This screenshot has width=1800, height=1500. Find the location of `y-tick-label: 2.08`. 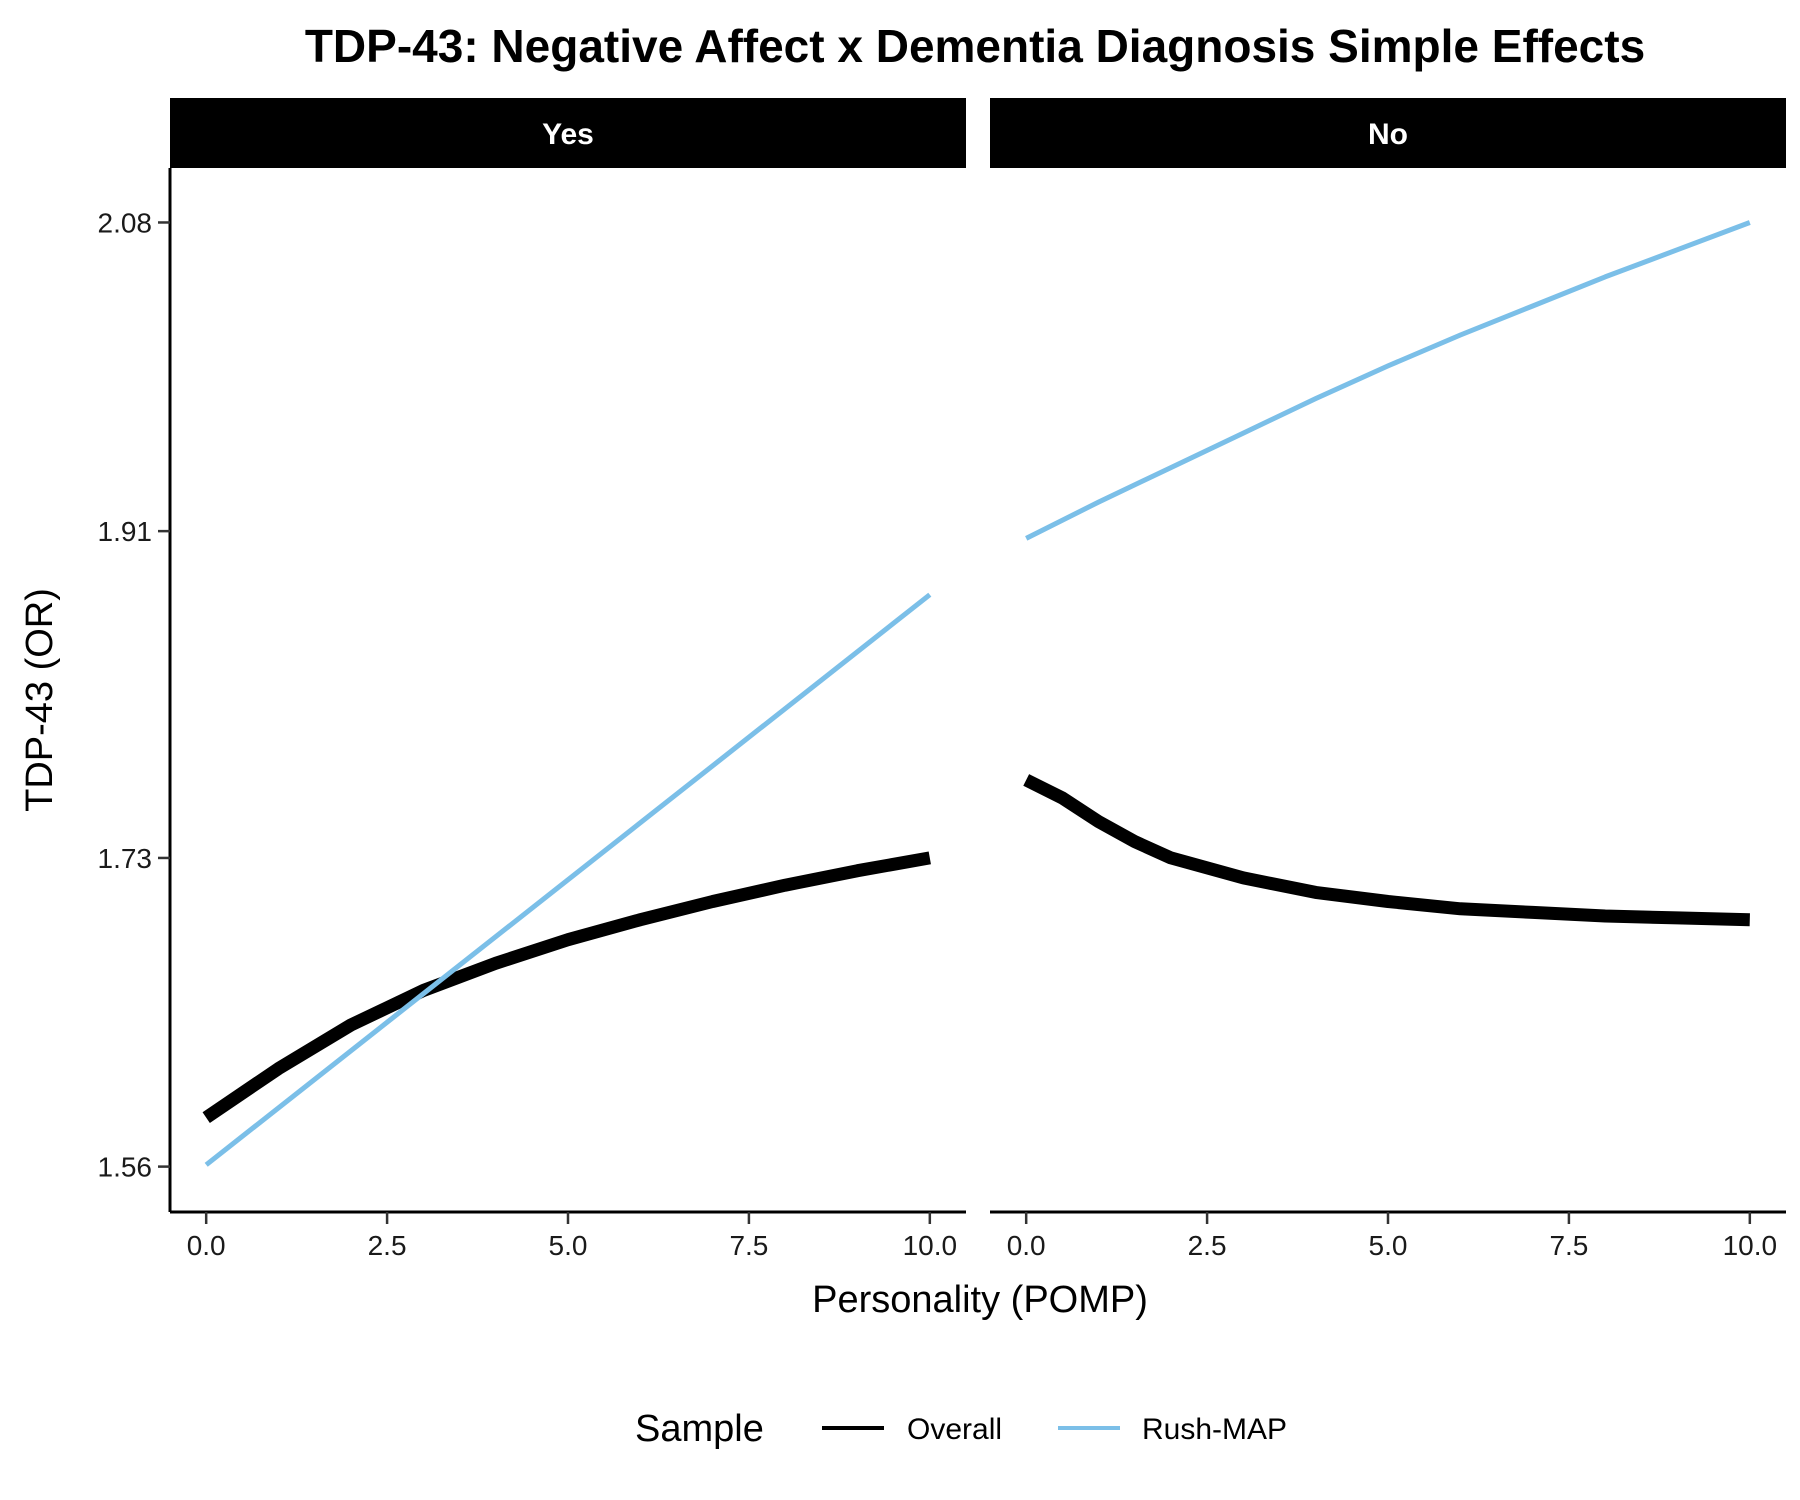

y-tick-label: 2.08 is located at coordinates (125, 222).